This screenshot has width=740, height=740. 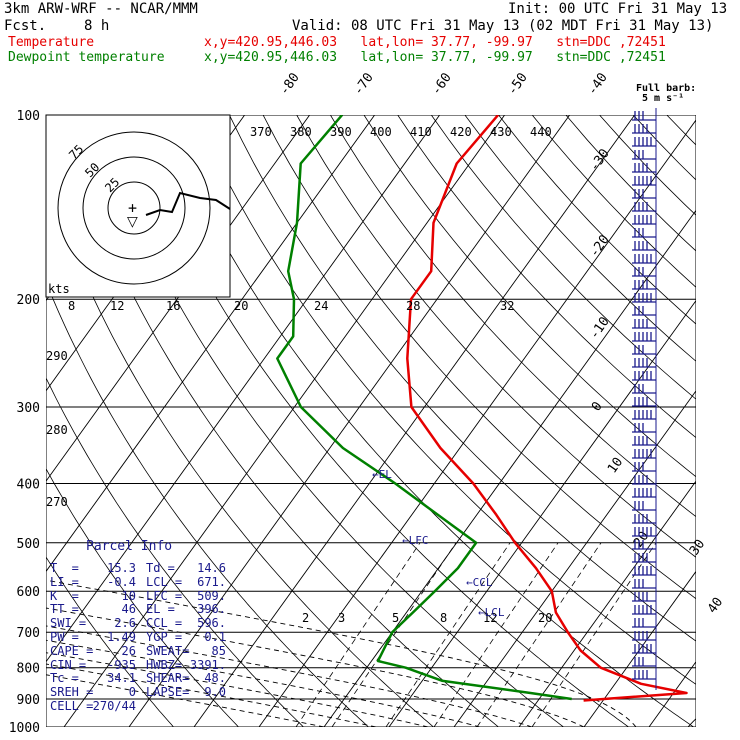 I want to click on mixing-ratio-label: 12, so click(x=490, y=618).